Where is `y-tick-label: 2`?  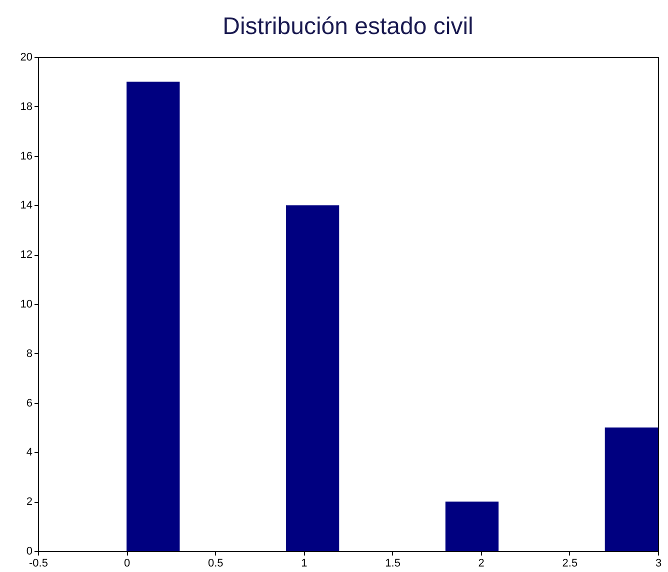
y-tick-label: 2 is located at coordinates (29, 502).